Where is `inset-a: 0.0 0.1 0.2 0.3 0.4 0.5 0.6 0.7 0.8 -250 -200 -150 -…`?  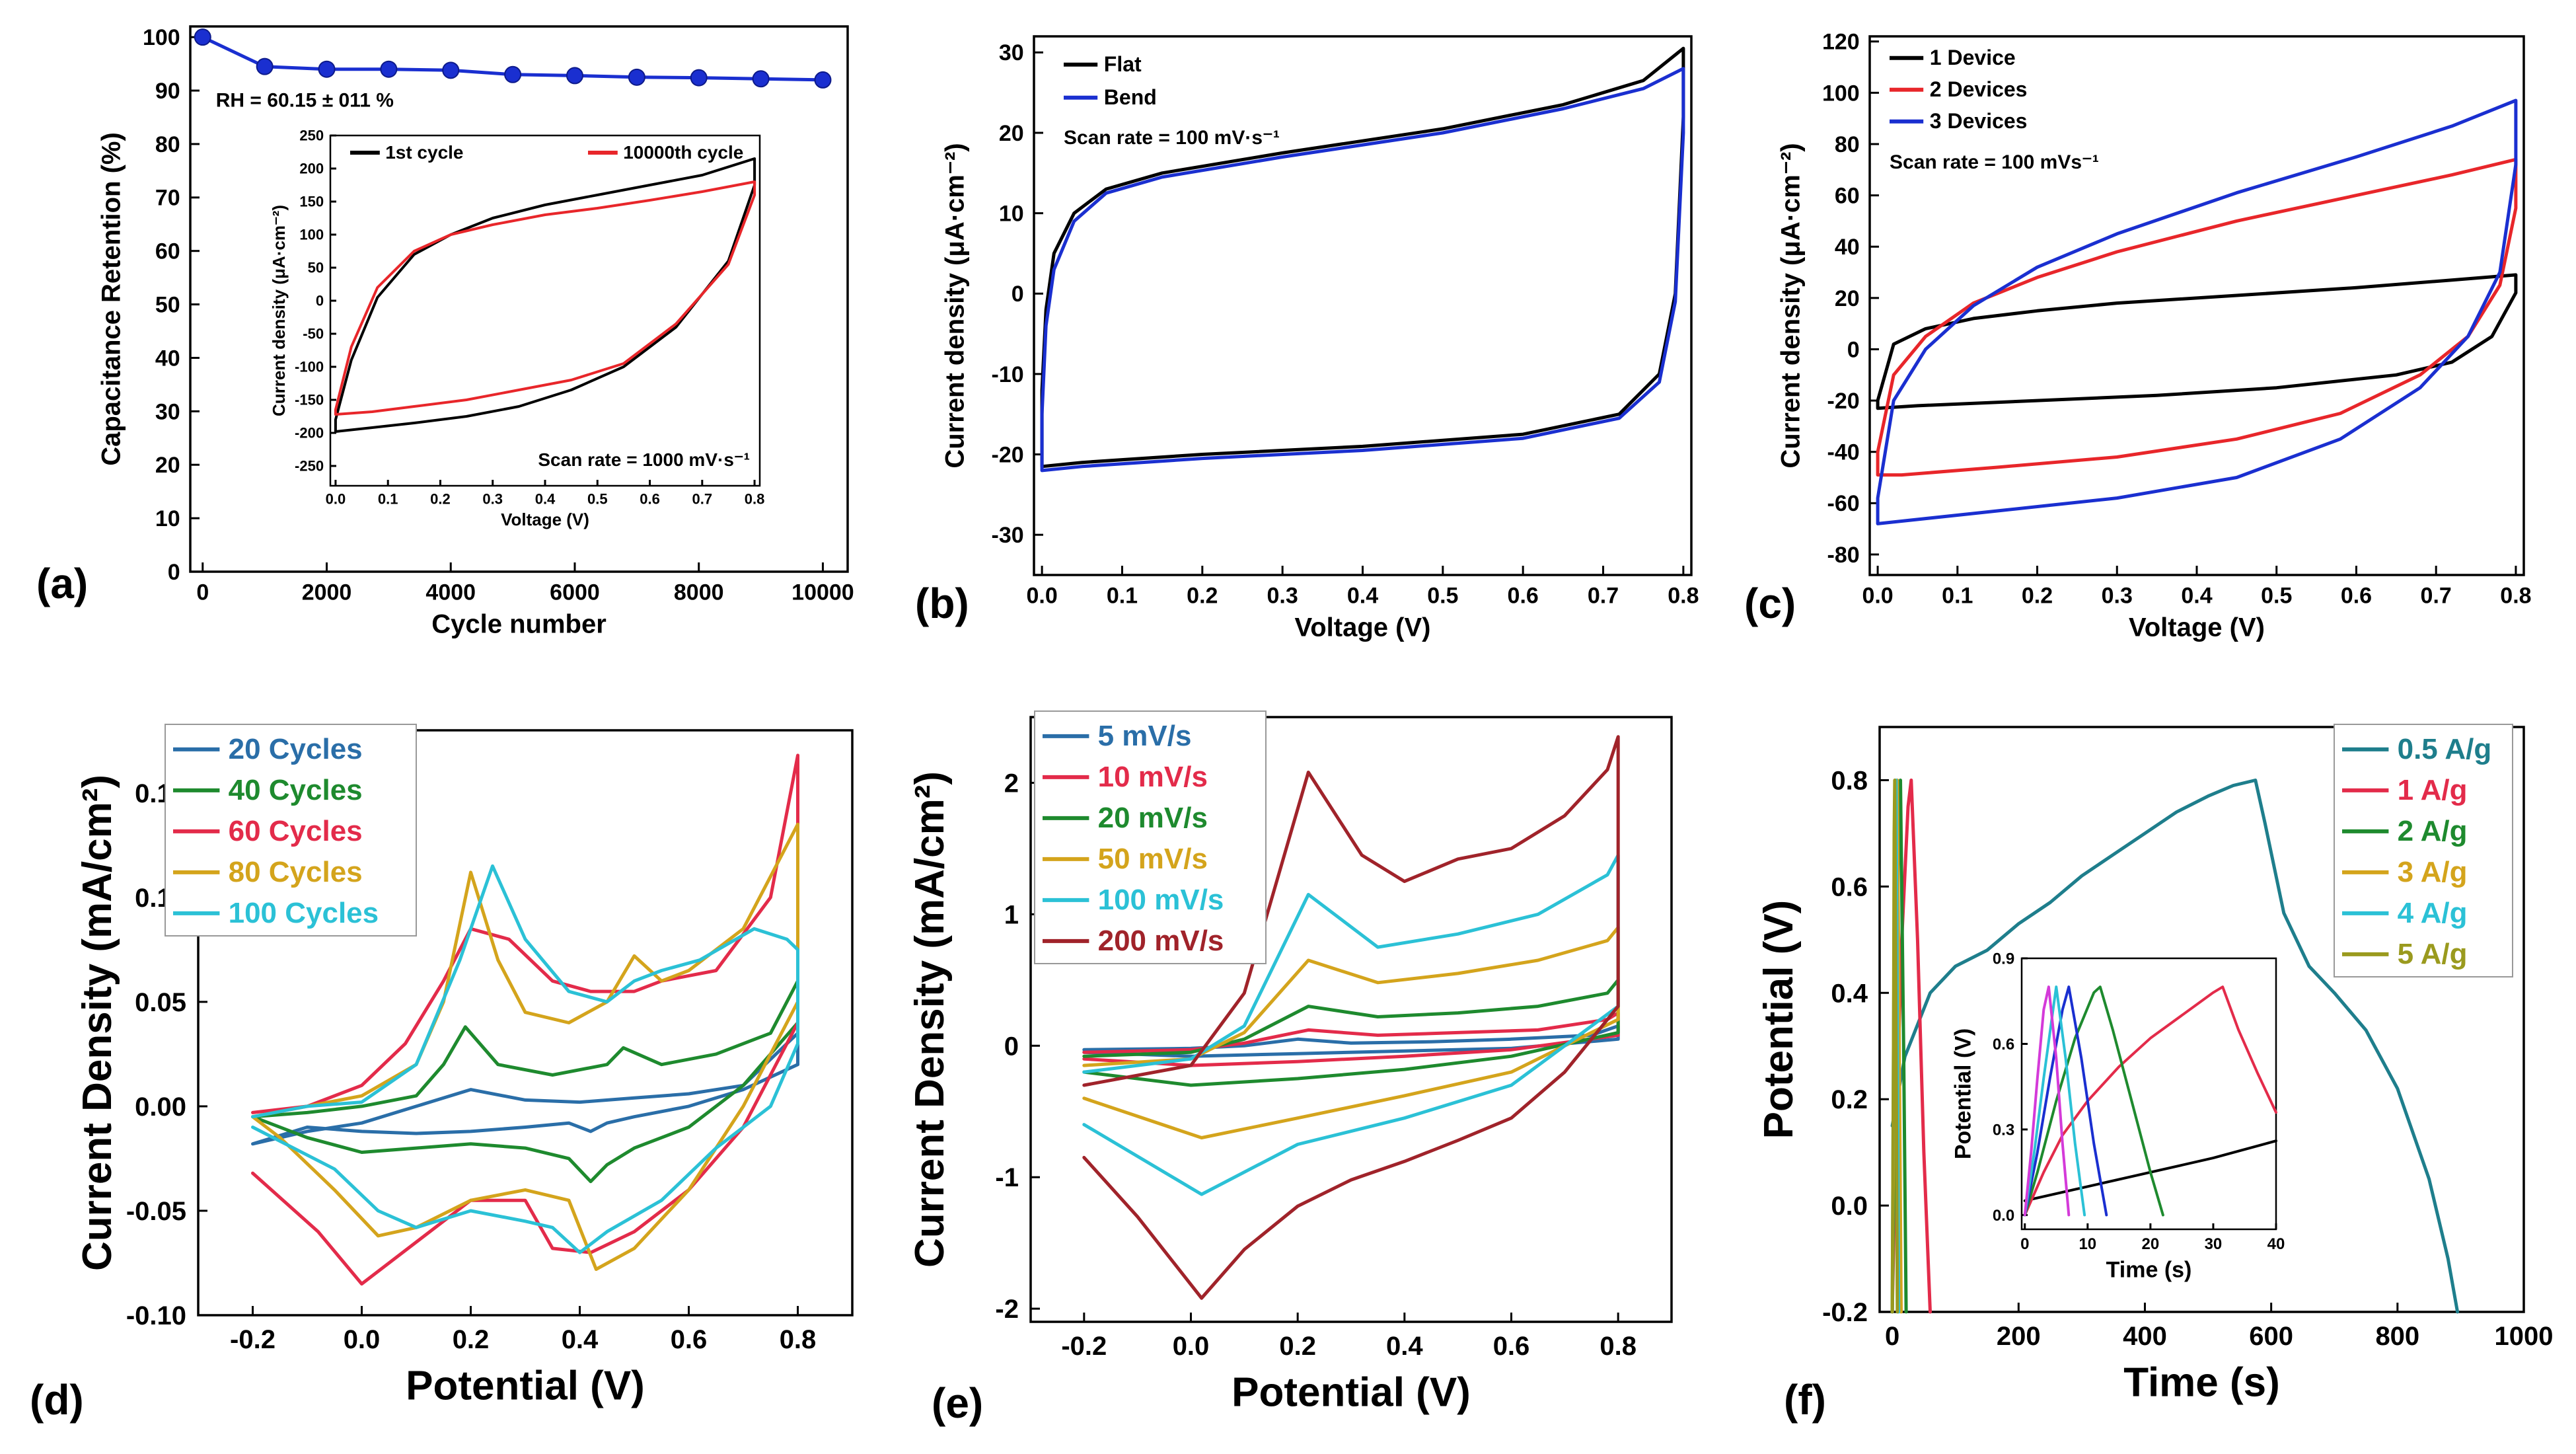 inset-a: 0.0 0.1 0.2 0.3 0.4 0.5 0.6 0.7 0.8 -250 -200 -150 -… is located at coordinates (516, 328).